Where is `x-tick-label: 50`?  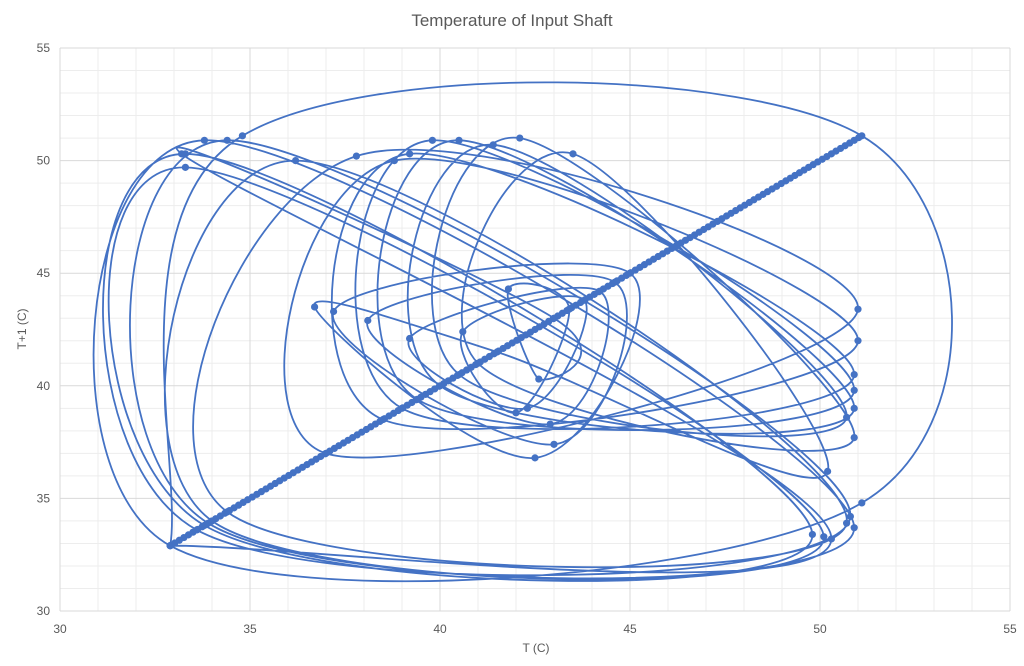 x-tick-label: 50 is located at coordinates (820, 629).